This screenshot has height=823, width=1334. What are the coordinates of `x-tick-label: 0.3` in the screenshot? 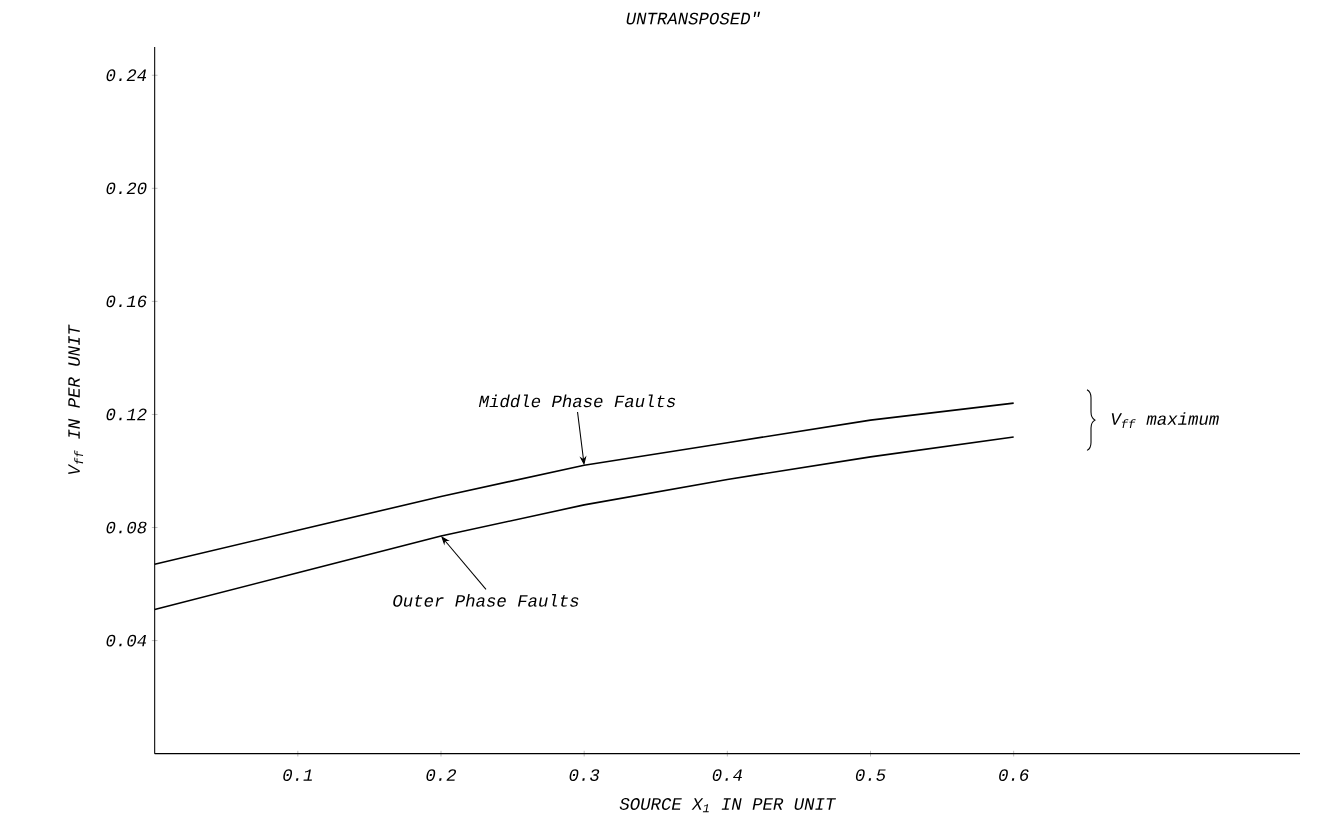 It's located at (584, 775).